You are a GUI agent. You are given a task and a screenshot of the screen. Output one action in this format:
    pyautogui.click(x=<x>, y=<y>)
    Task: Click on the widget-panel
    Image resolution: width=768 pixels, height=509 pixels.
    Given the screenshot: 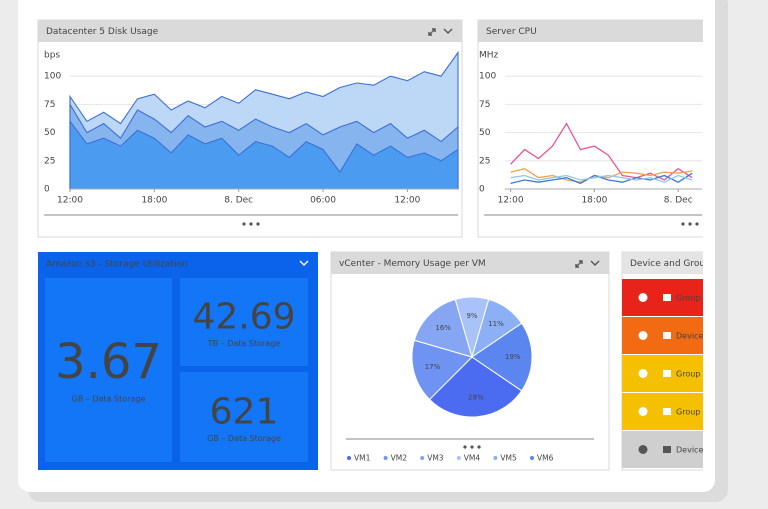 What is the action you would take?
    pyautogui.click(x=590, y=128)
    